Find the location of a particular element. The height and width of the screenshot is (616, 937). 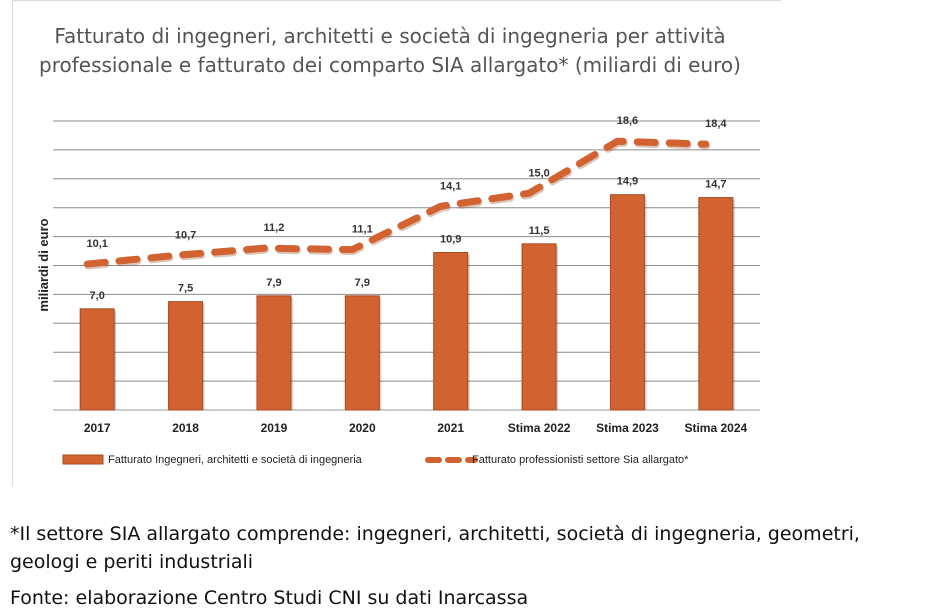

legend-swatch-bars is located at coordinates (83, 459).